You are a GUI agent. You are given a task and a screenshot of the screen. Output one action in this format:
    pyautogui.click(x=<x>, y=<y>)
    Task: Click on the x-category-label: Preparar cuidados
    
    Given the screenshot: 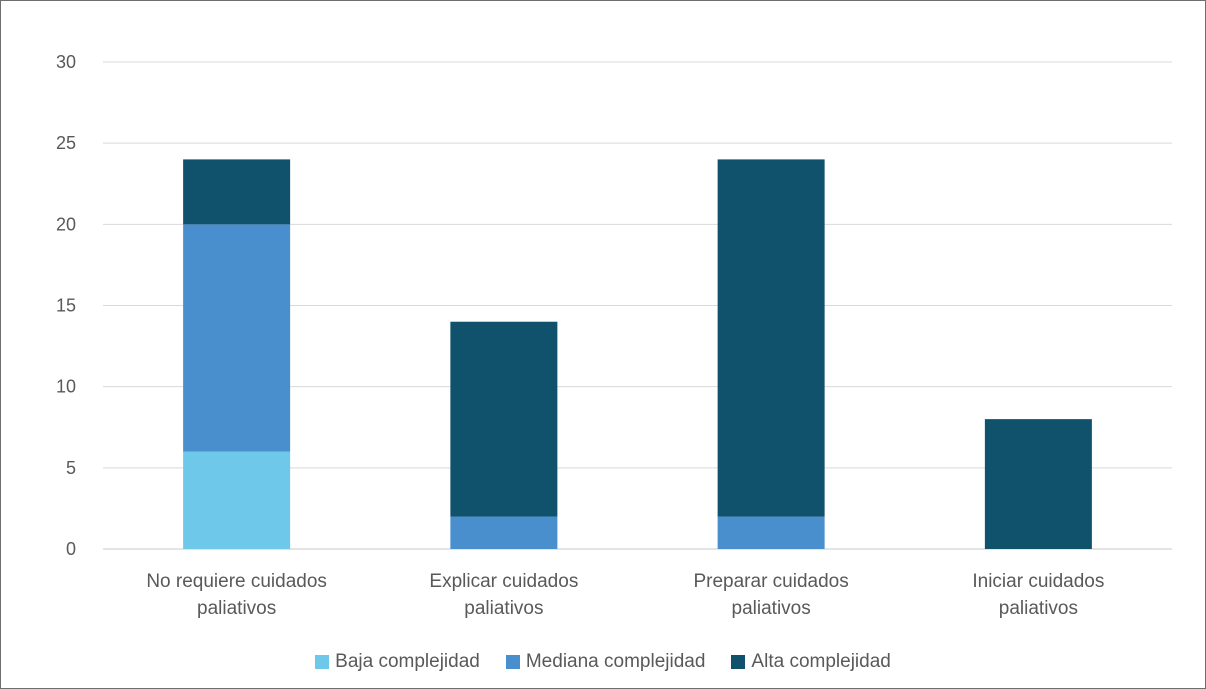 What is the action you would take?
    pyautogui.click(x=770, y=581)
    